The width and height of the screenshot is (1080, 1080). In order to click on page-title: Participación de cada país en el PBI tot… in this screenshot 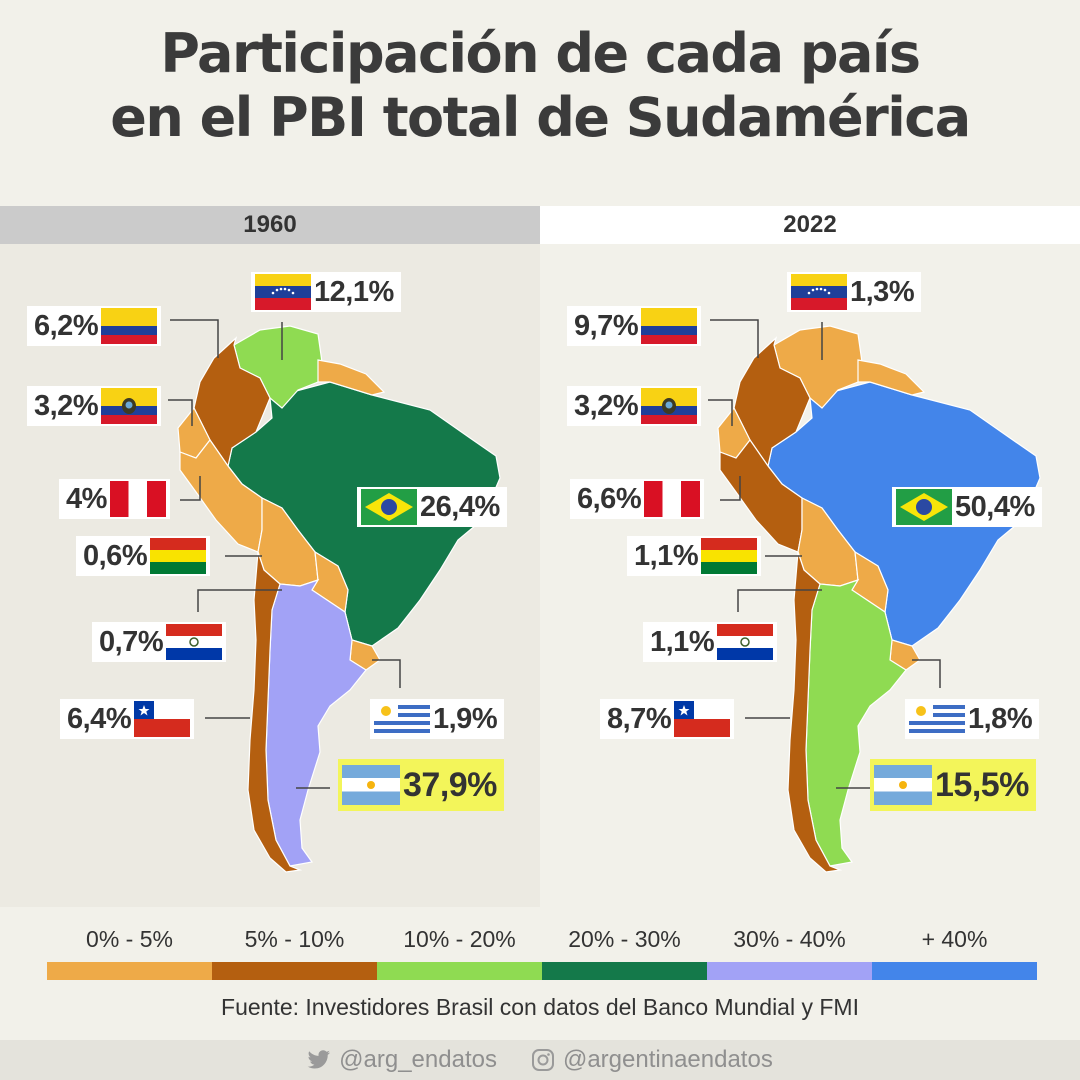, I will do `click(540, 86)`.